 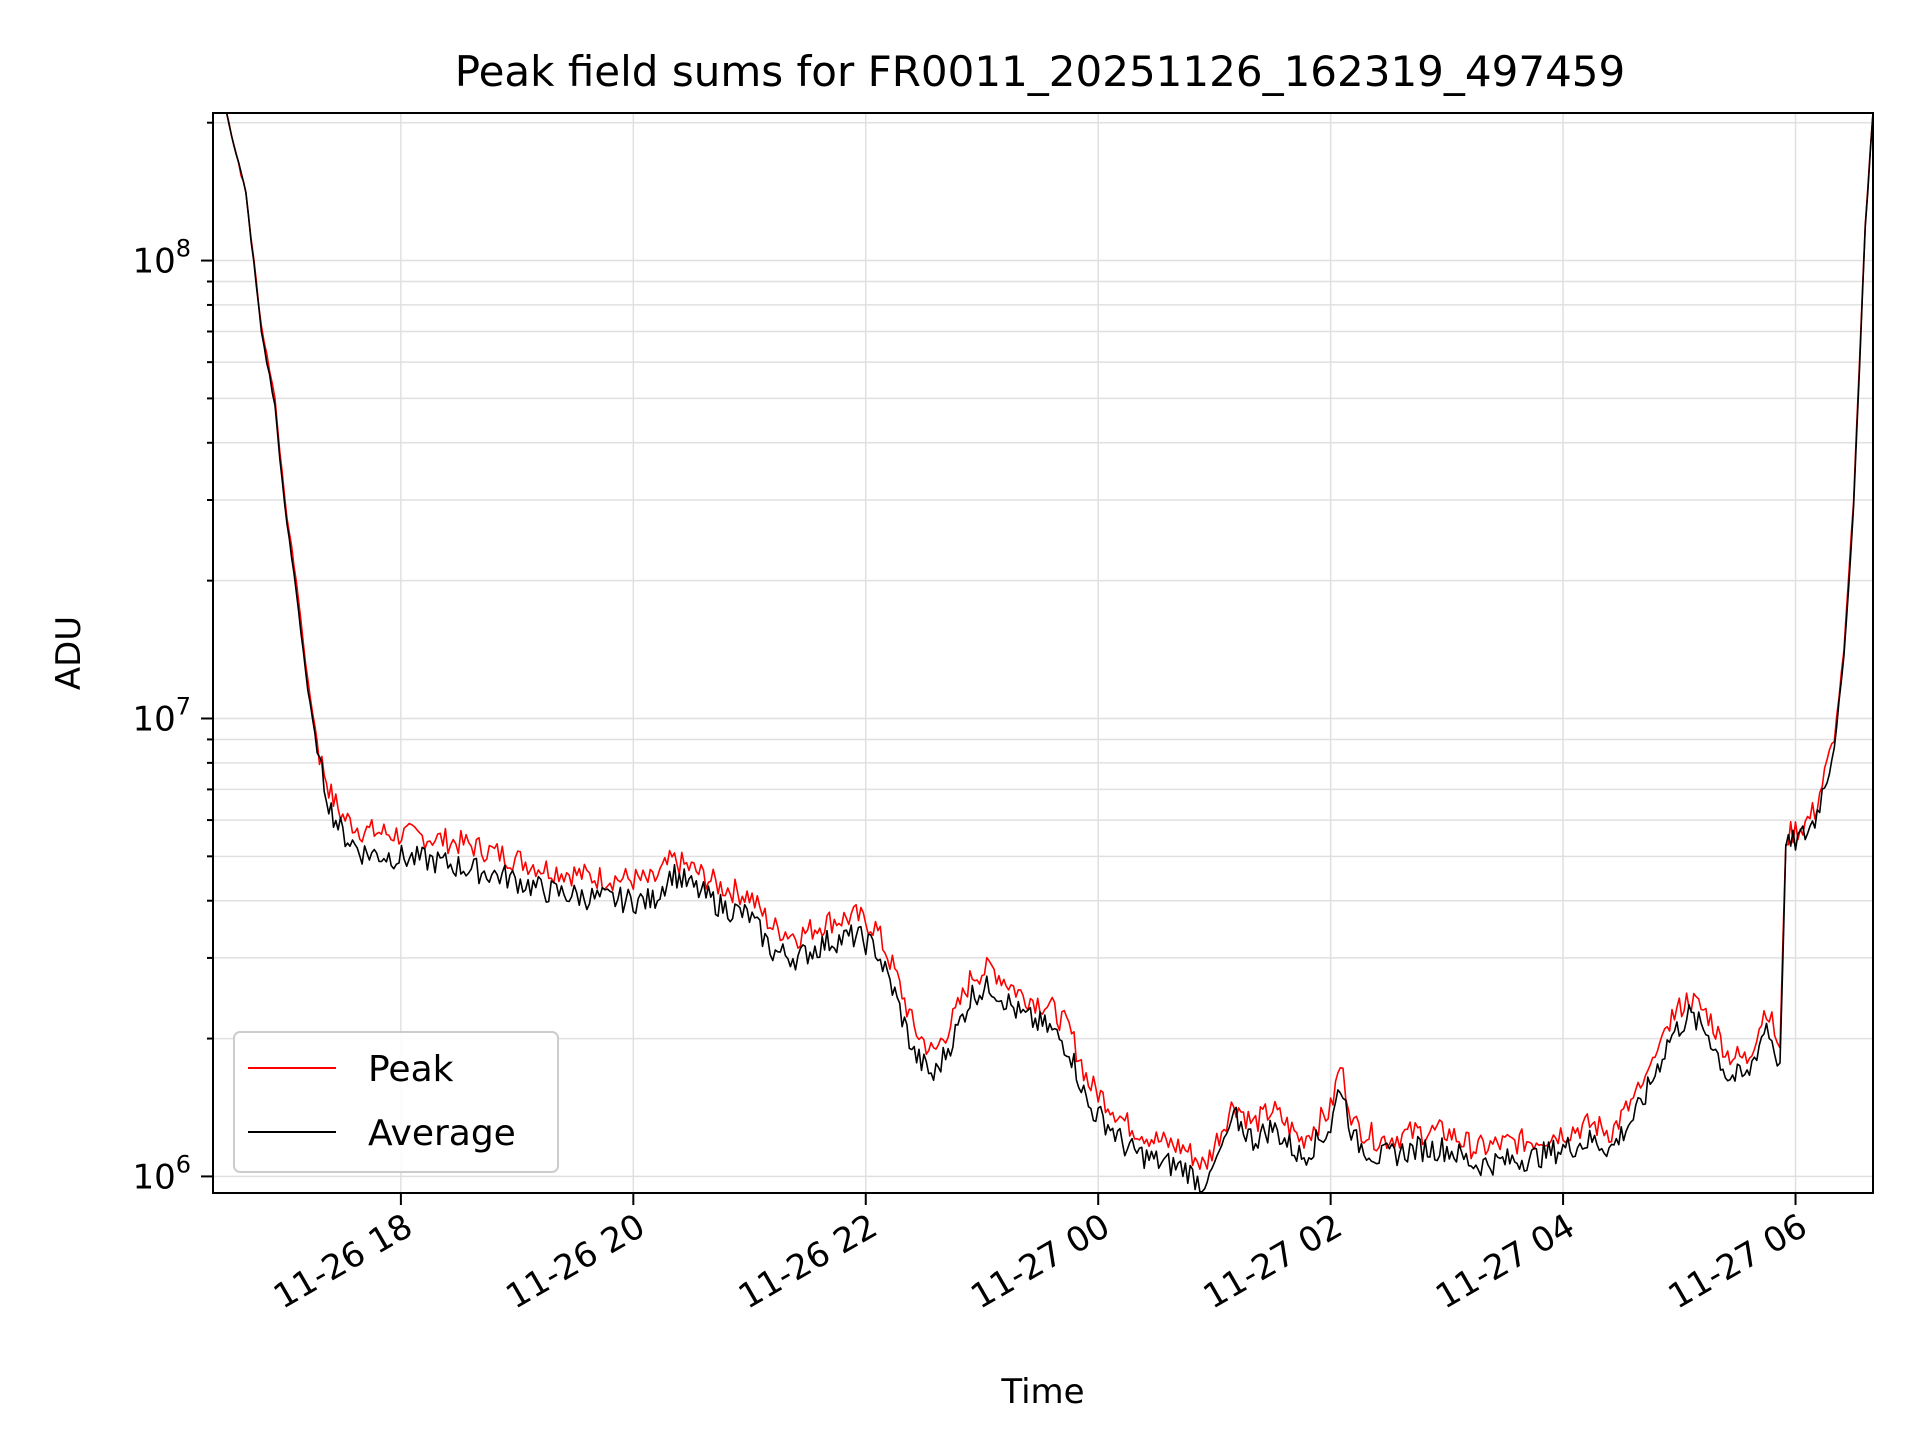 I want to click on y-tick-label: 10⁶, so click(x=161, y=1173).